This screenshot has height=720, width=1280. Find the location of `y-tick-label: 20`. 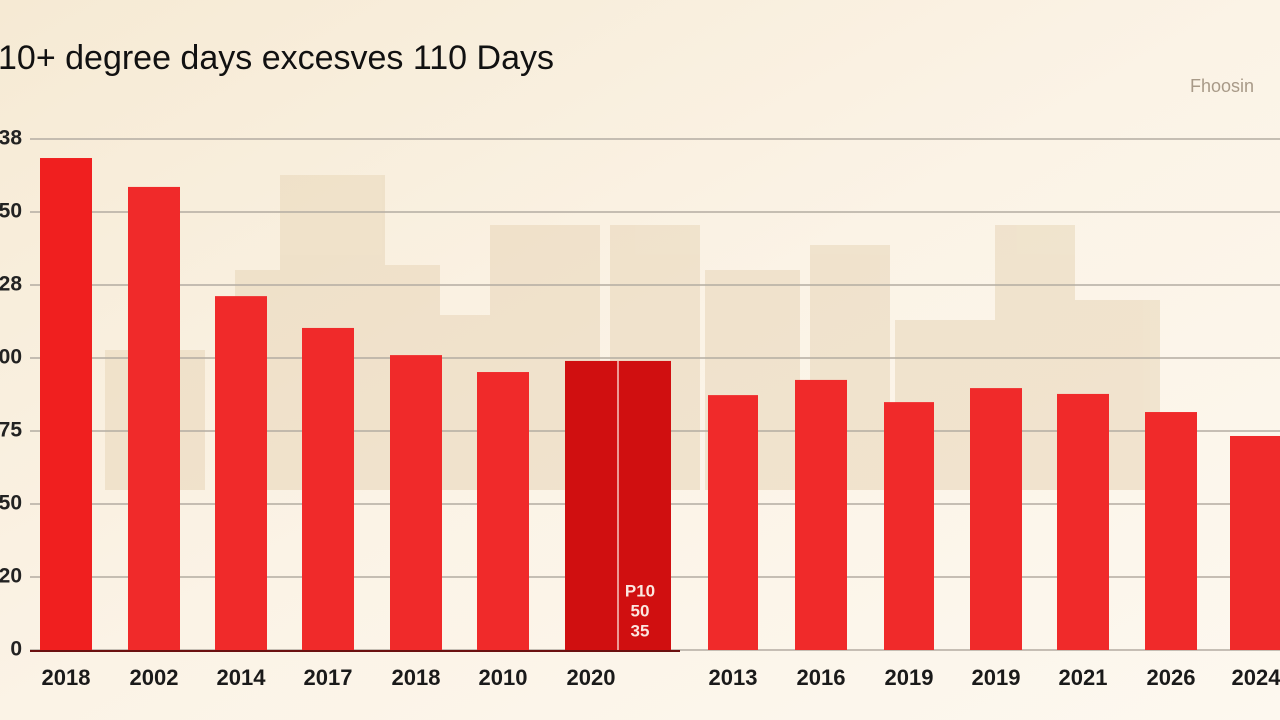

y-tick-label: 20 is located at coordinates (11, 576).